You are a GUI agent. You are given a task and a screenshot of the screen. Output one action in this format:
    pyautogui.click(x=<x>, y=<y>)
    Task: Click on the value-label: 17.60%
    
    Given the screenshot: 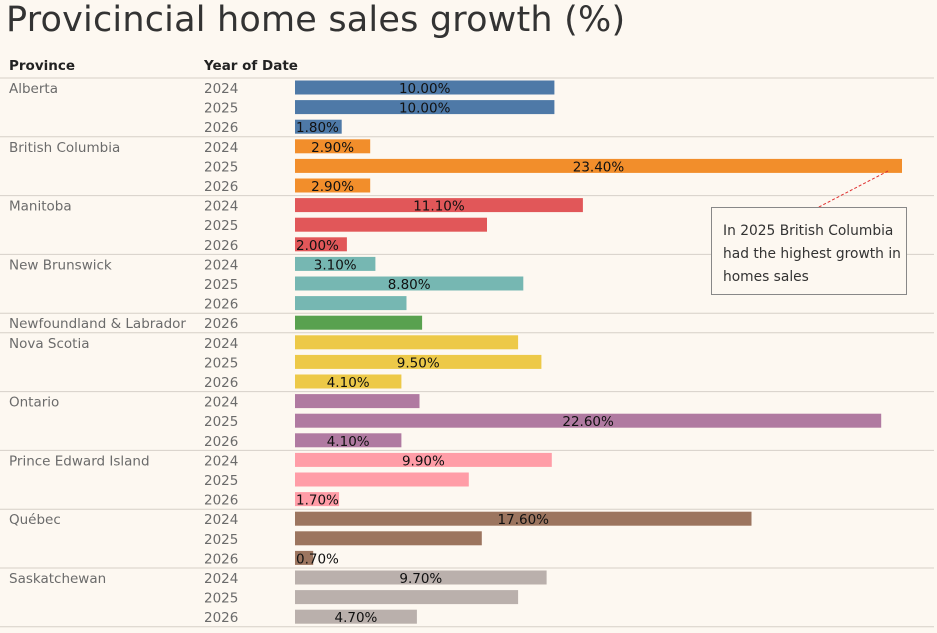 What is the action you would take?
    pyautogui.click(x=524, y=520)
    